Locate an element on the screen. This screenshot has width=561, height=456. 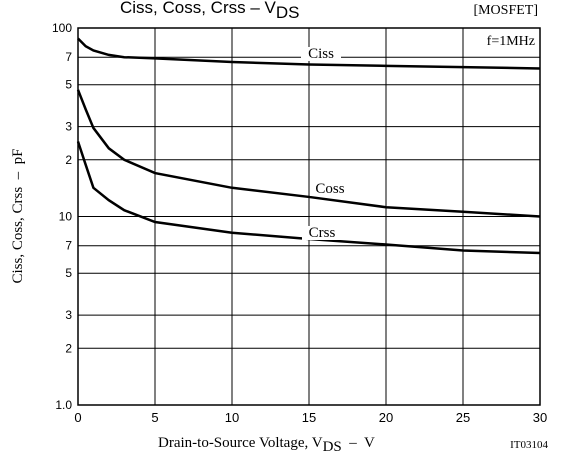
series-label: Ciss is located at coordinates (321, 54).